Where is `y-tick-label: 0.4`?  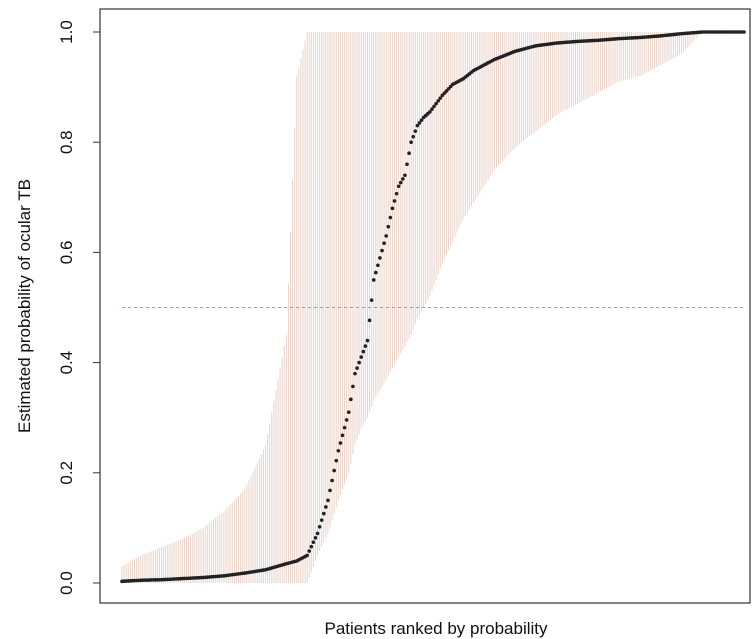 y-tick-label: 0.4 is located at coordinates (66, 363).